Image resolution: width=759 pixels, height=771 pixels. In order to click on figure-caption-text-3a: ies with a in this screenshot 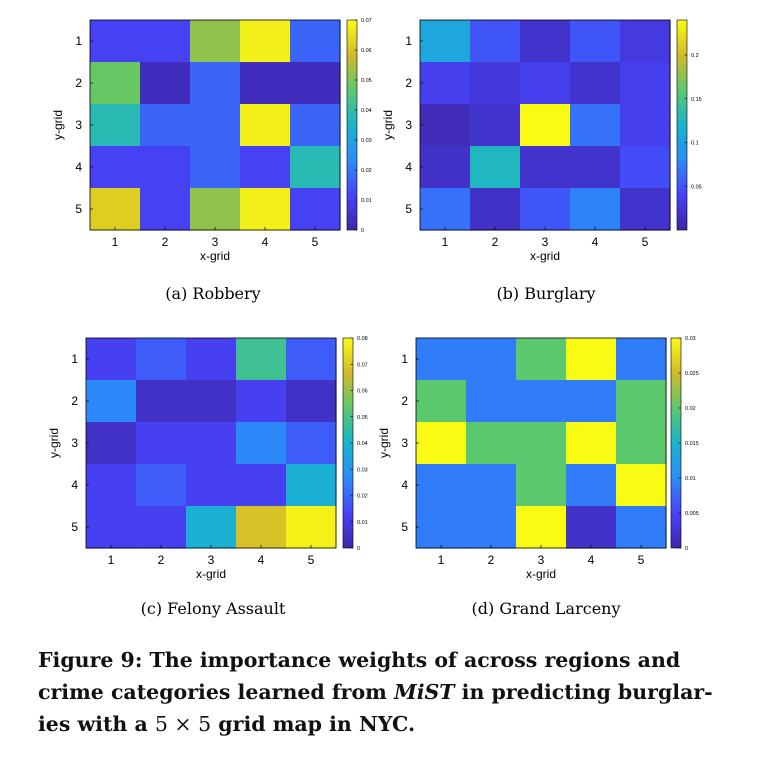, I will do `click(96, 724)`.